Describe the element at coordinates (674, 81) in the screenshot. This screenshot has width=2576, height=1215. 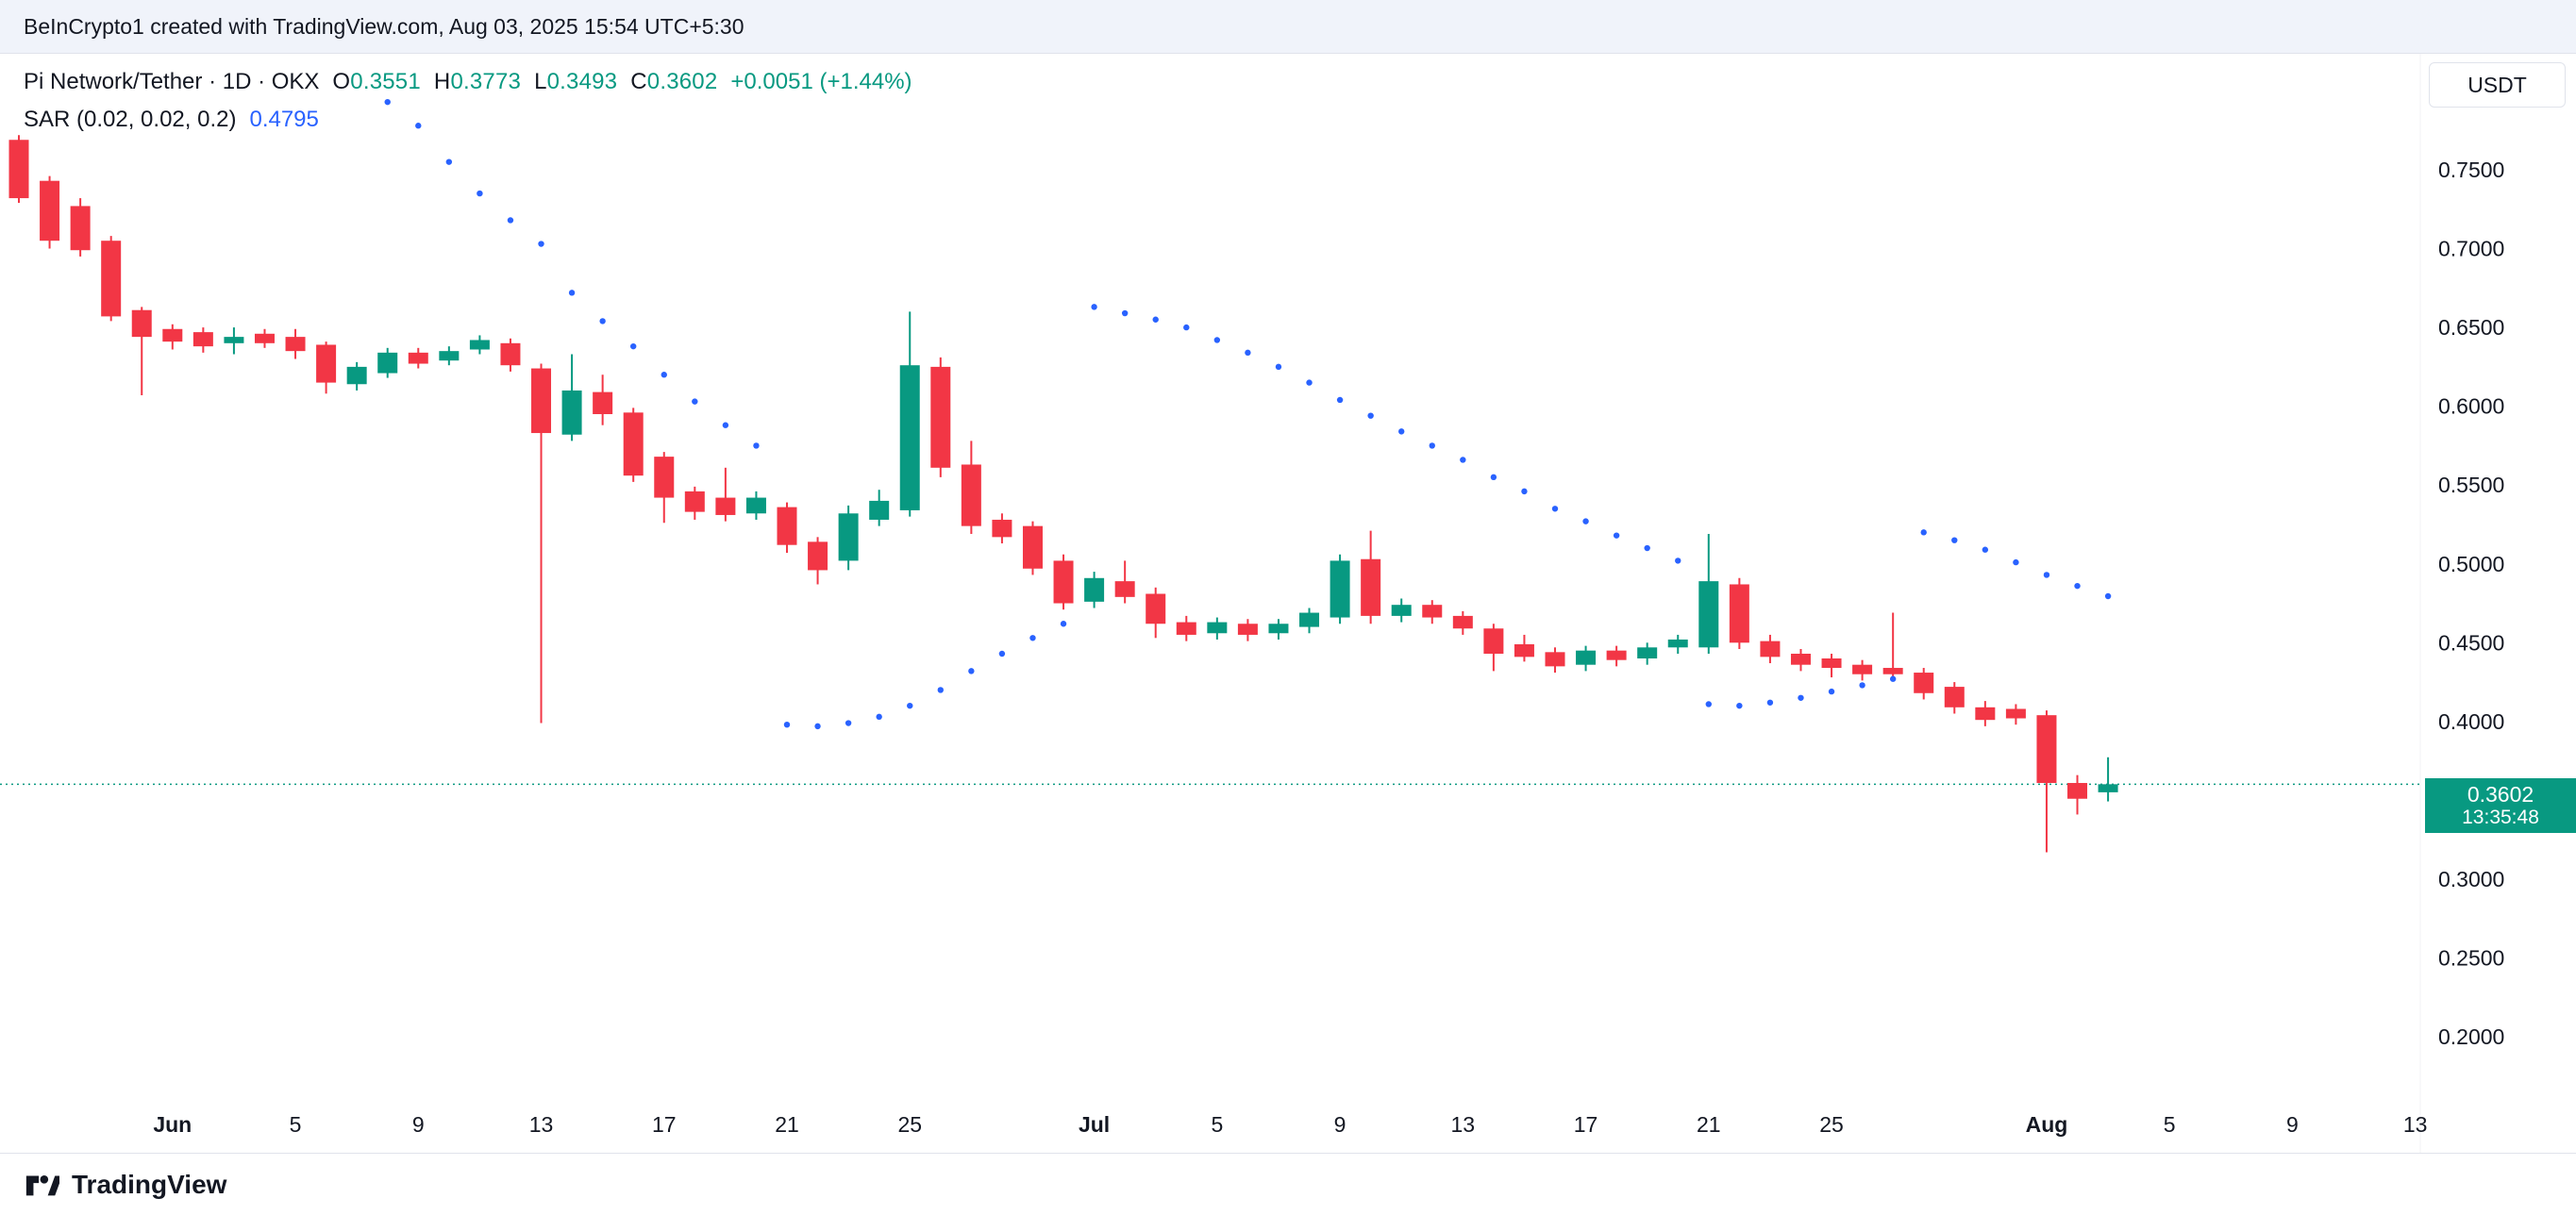
I see `ohlc-close: C0.3602` at that location.